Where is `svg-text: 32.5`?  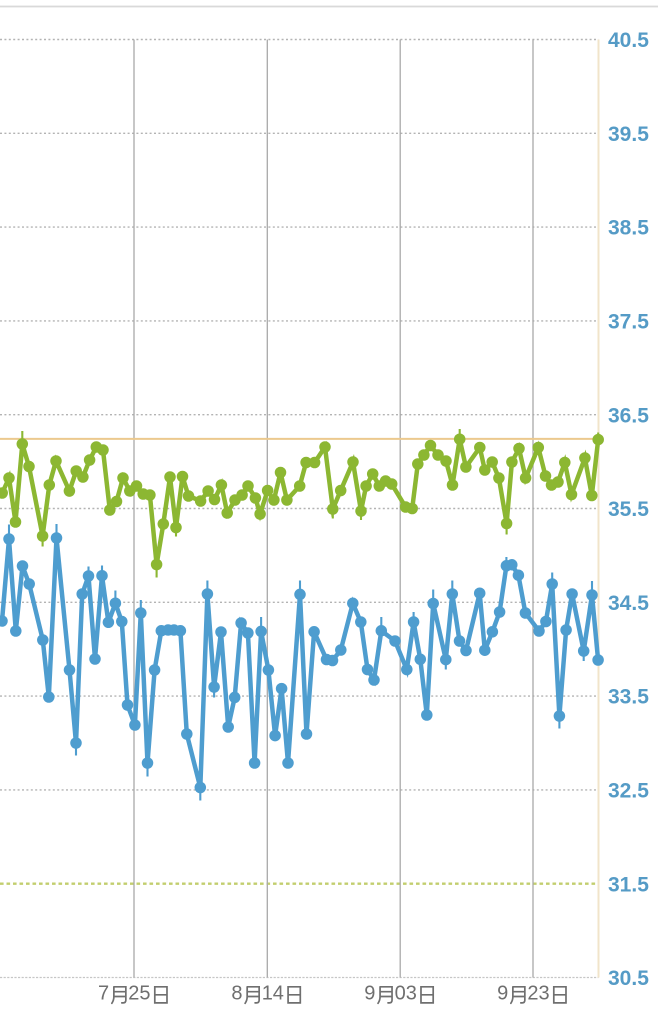
svg-text: 32.5 is located at coordinates (628, 791).